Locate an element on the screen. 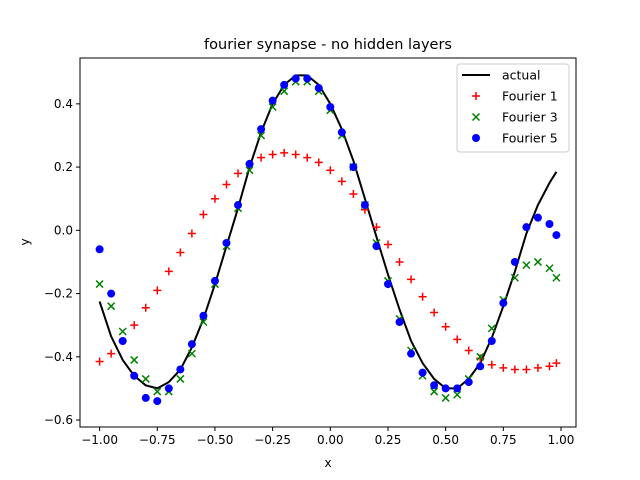 Image resolution: width=640 pixels, height=480 pixels. legend-frame is located at coordinates (513, 108).